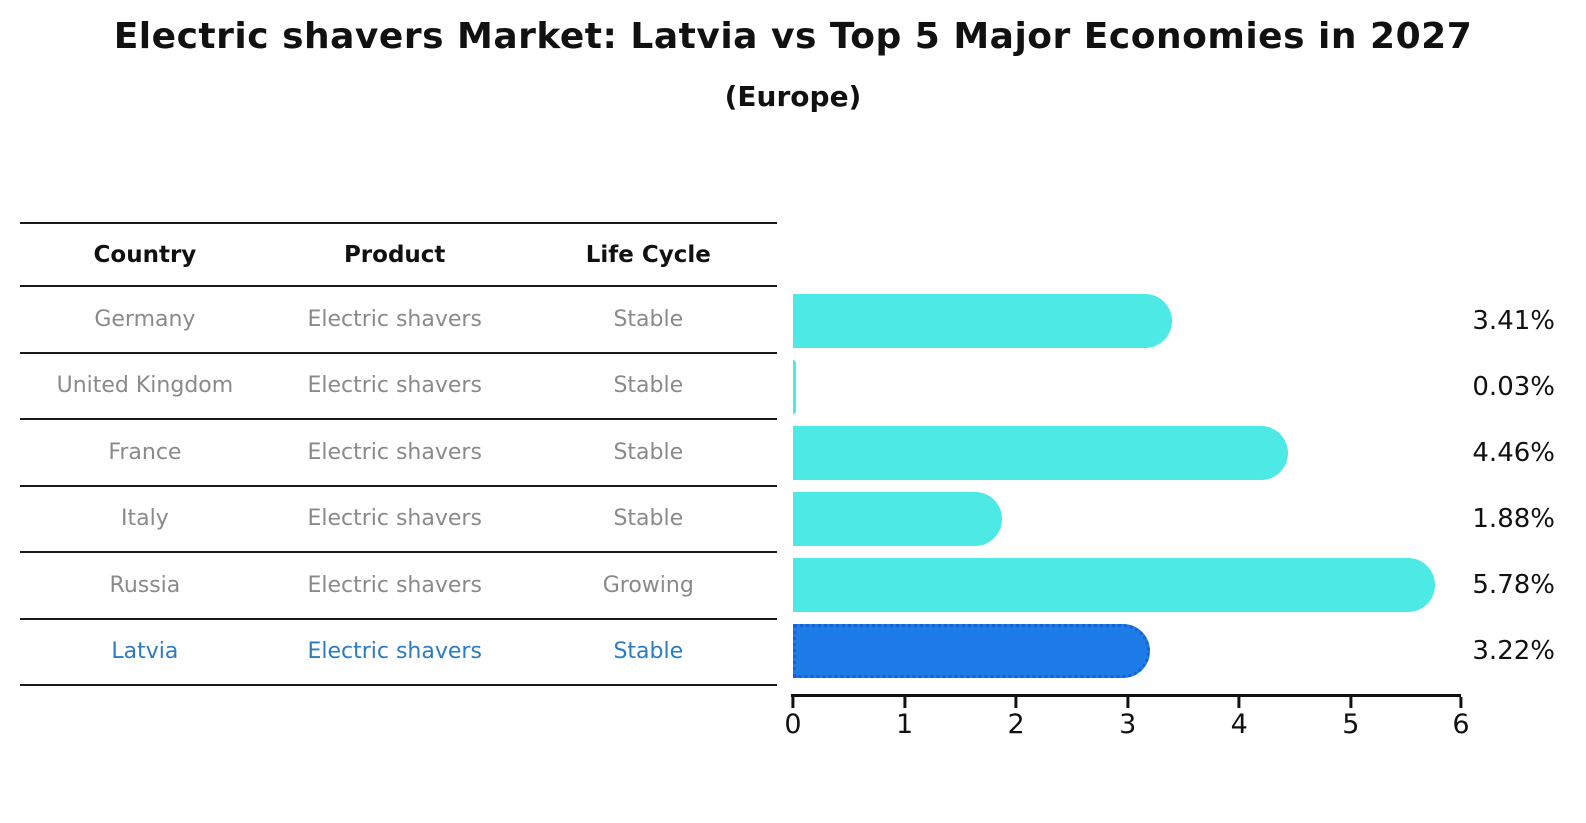 This screenshot has height=823, width=1586. What do you see at coordinates (145, 652) in the screenshot?
I see `country-cell: Latvia` at bounding box center [145, 652].